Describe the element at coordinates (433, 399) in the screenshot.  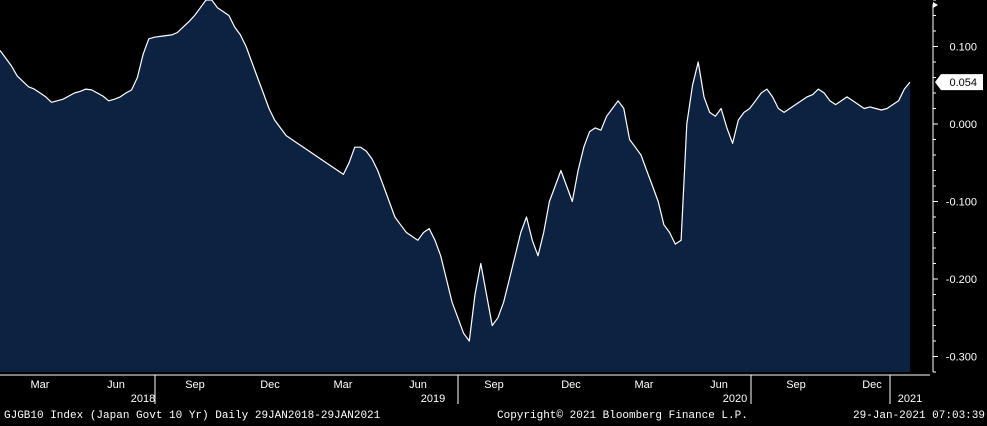
I see `x-year-label: 2019` at that location.